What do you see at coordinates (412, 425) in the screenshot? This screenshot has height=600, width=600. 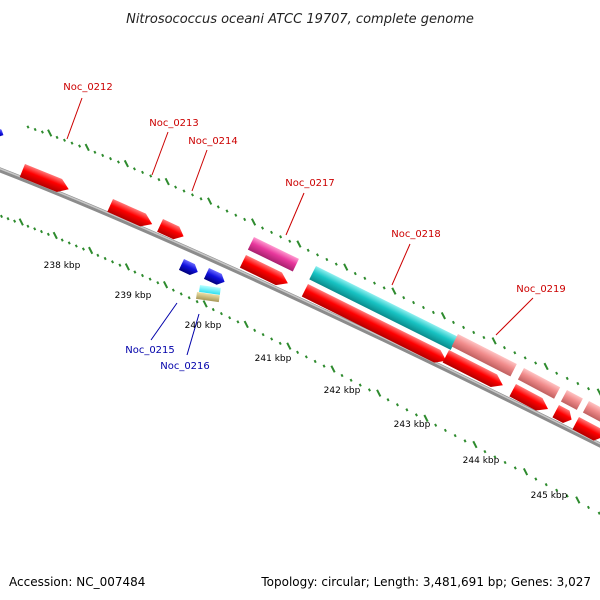 I see `scale-label-243: 243 kbp` at bounding box center [412, 425].